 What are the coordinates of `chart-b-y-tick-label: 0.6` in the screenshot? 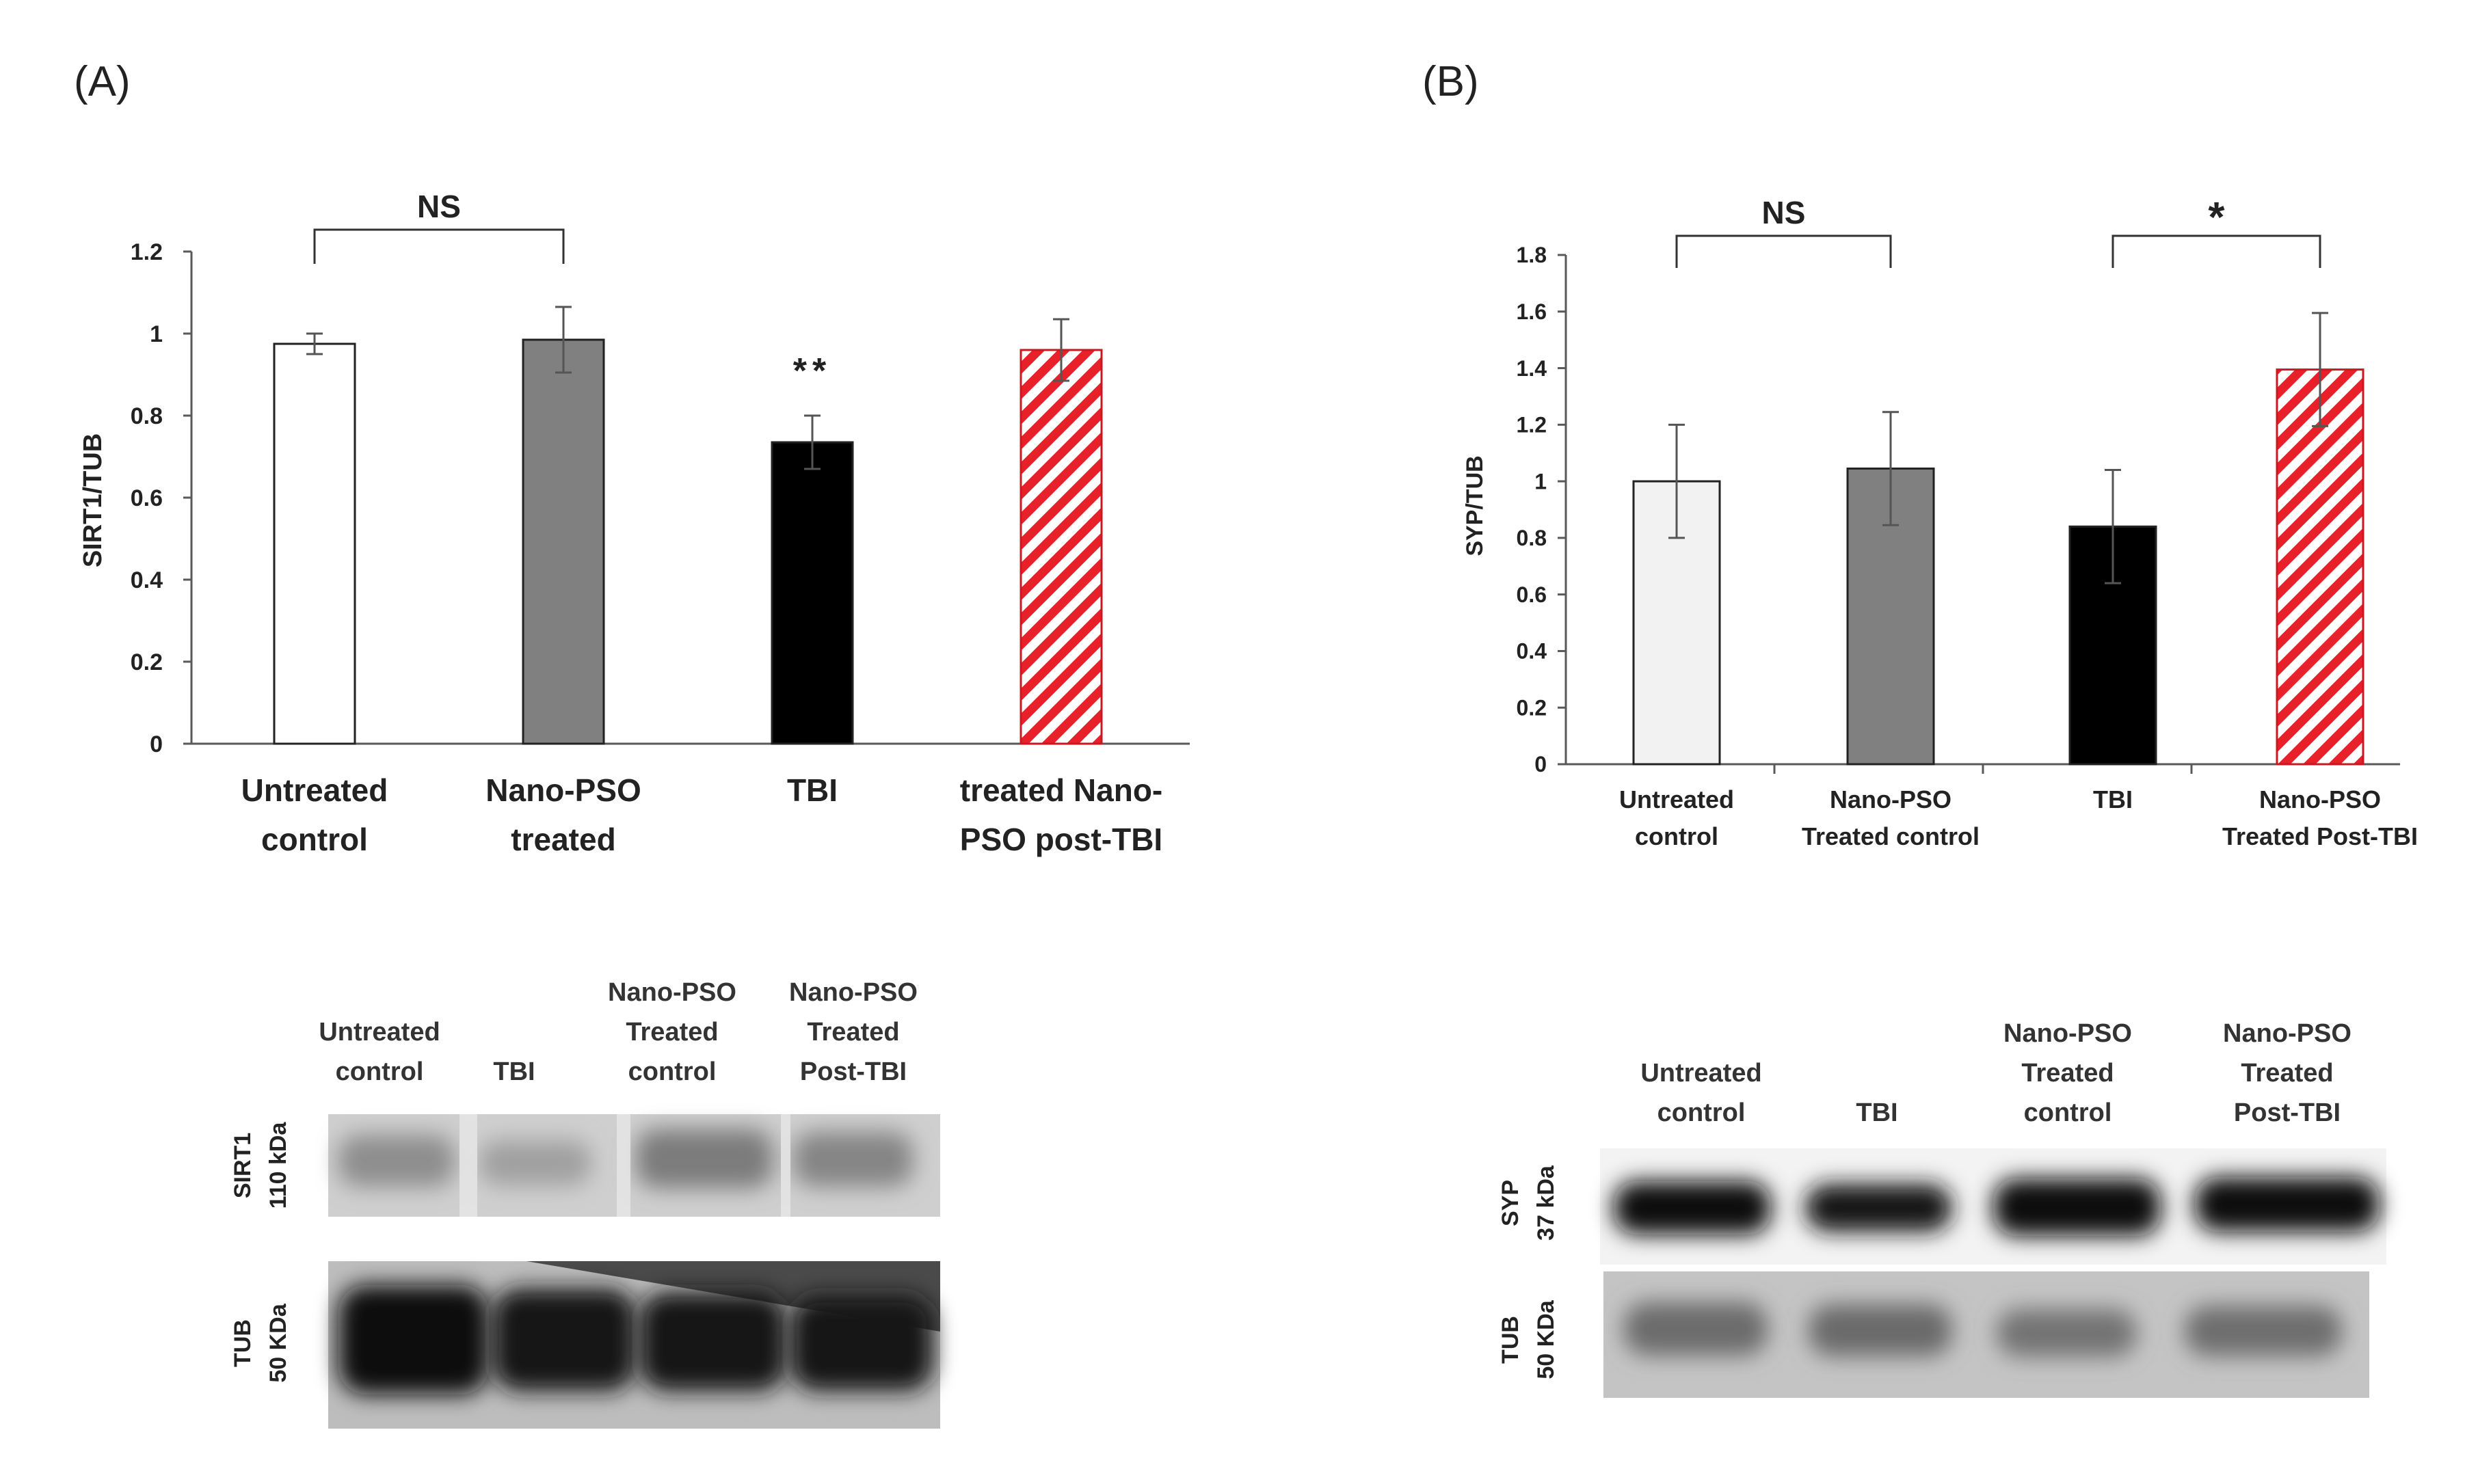 It's located at (1532, 595).